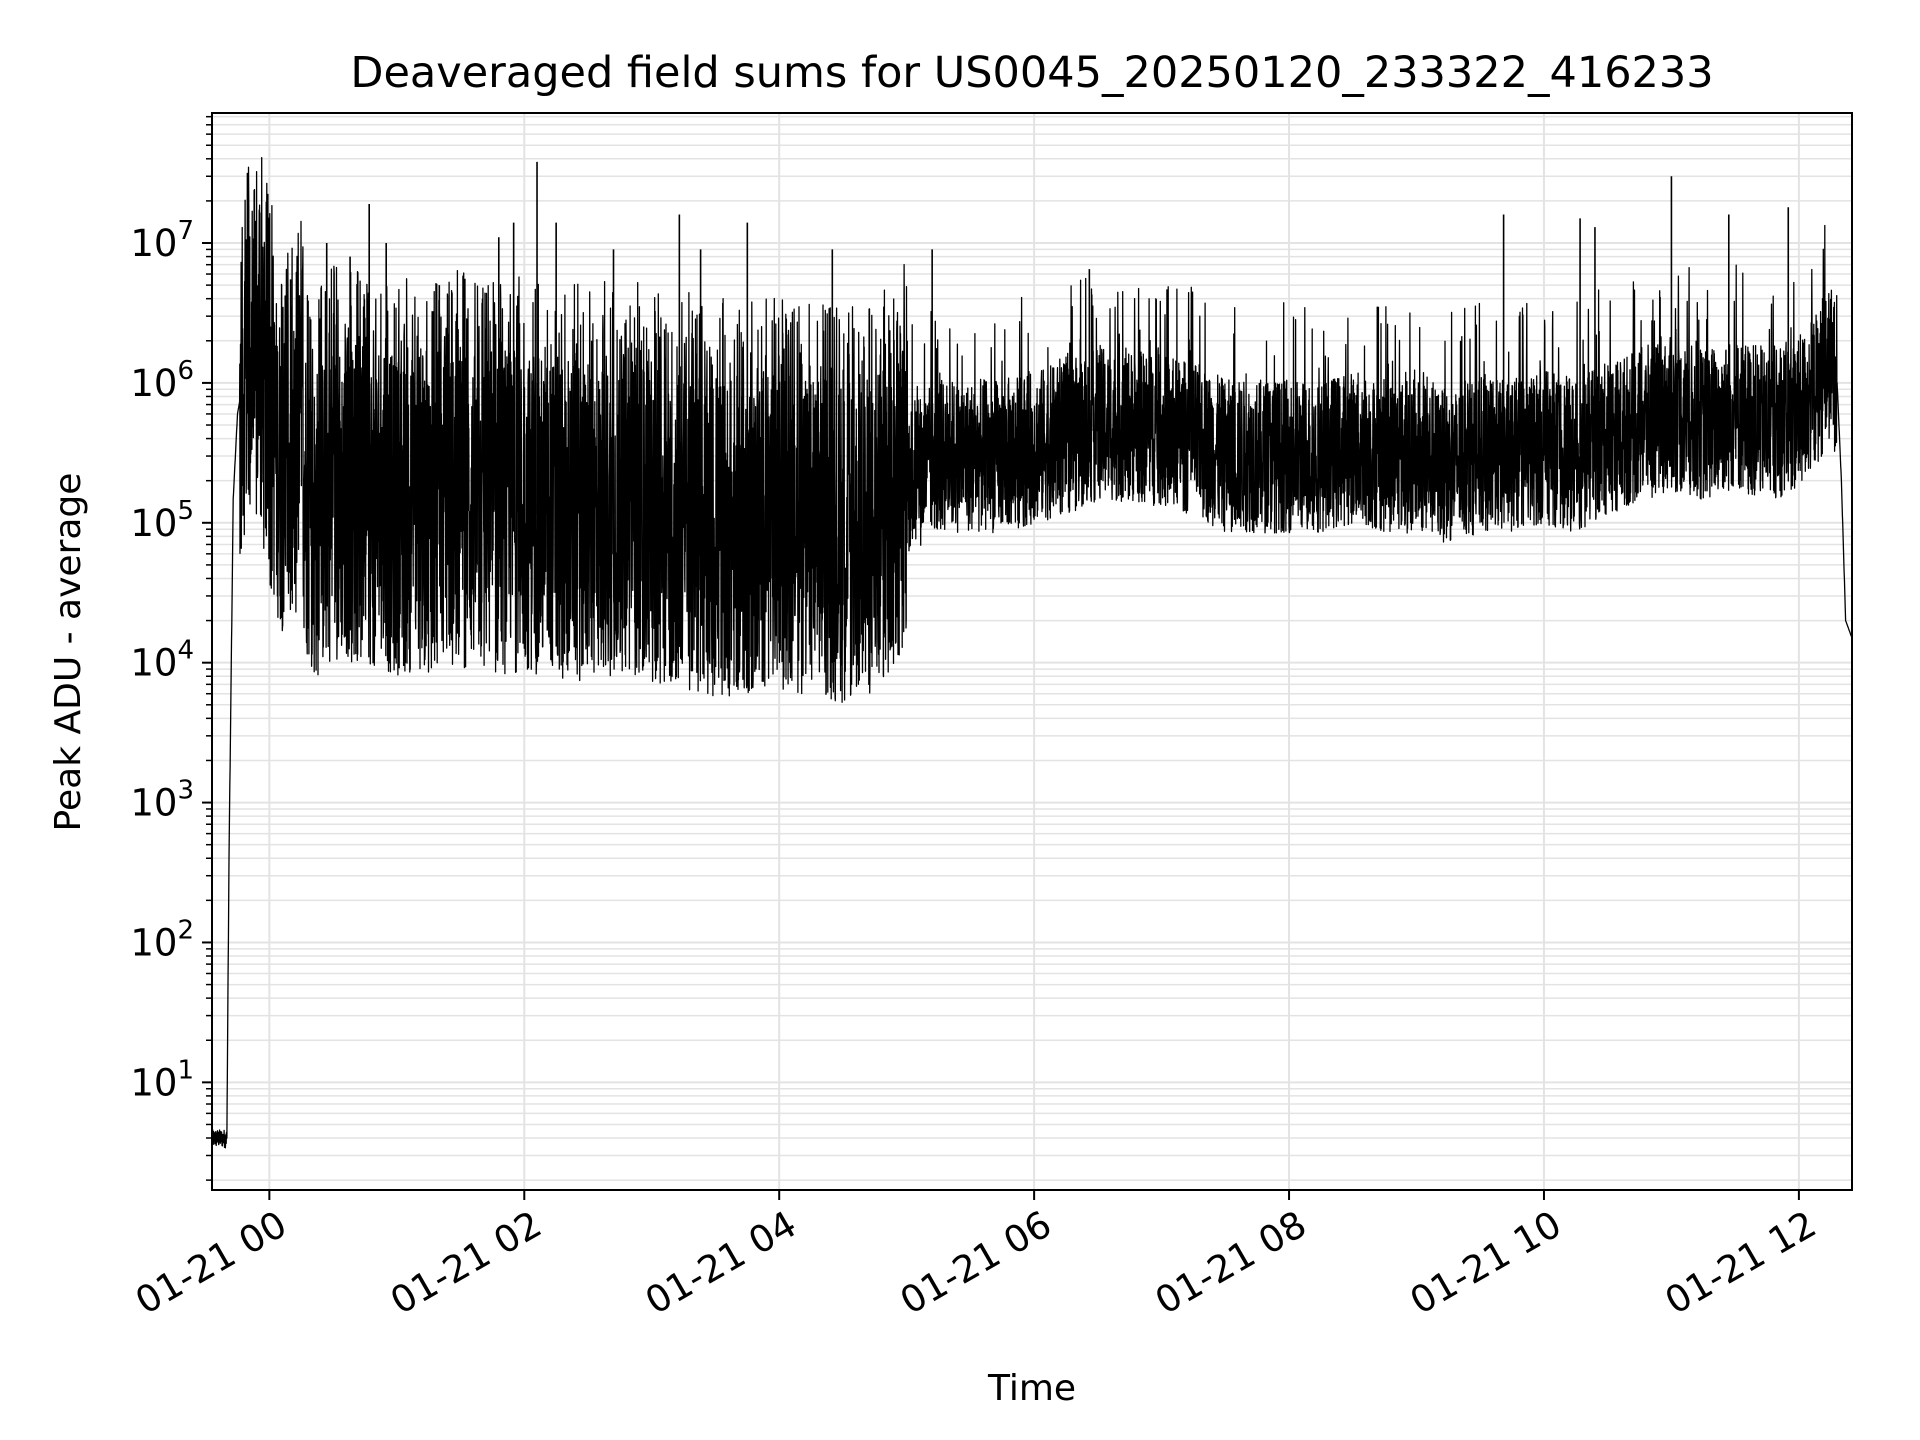  Describe the element at coordinates (162, 1079) in the screenshot. I see `y-tick-label: 10¹` at that location.